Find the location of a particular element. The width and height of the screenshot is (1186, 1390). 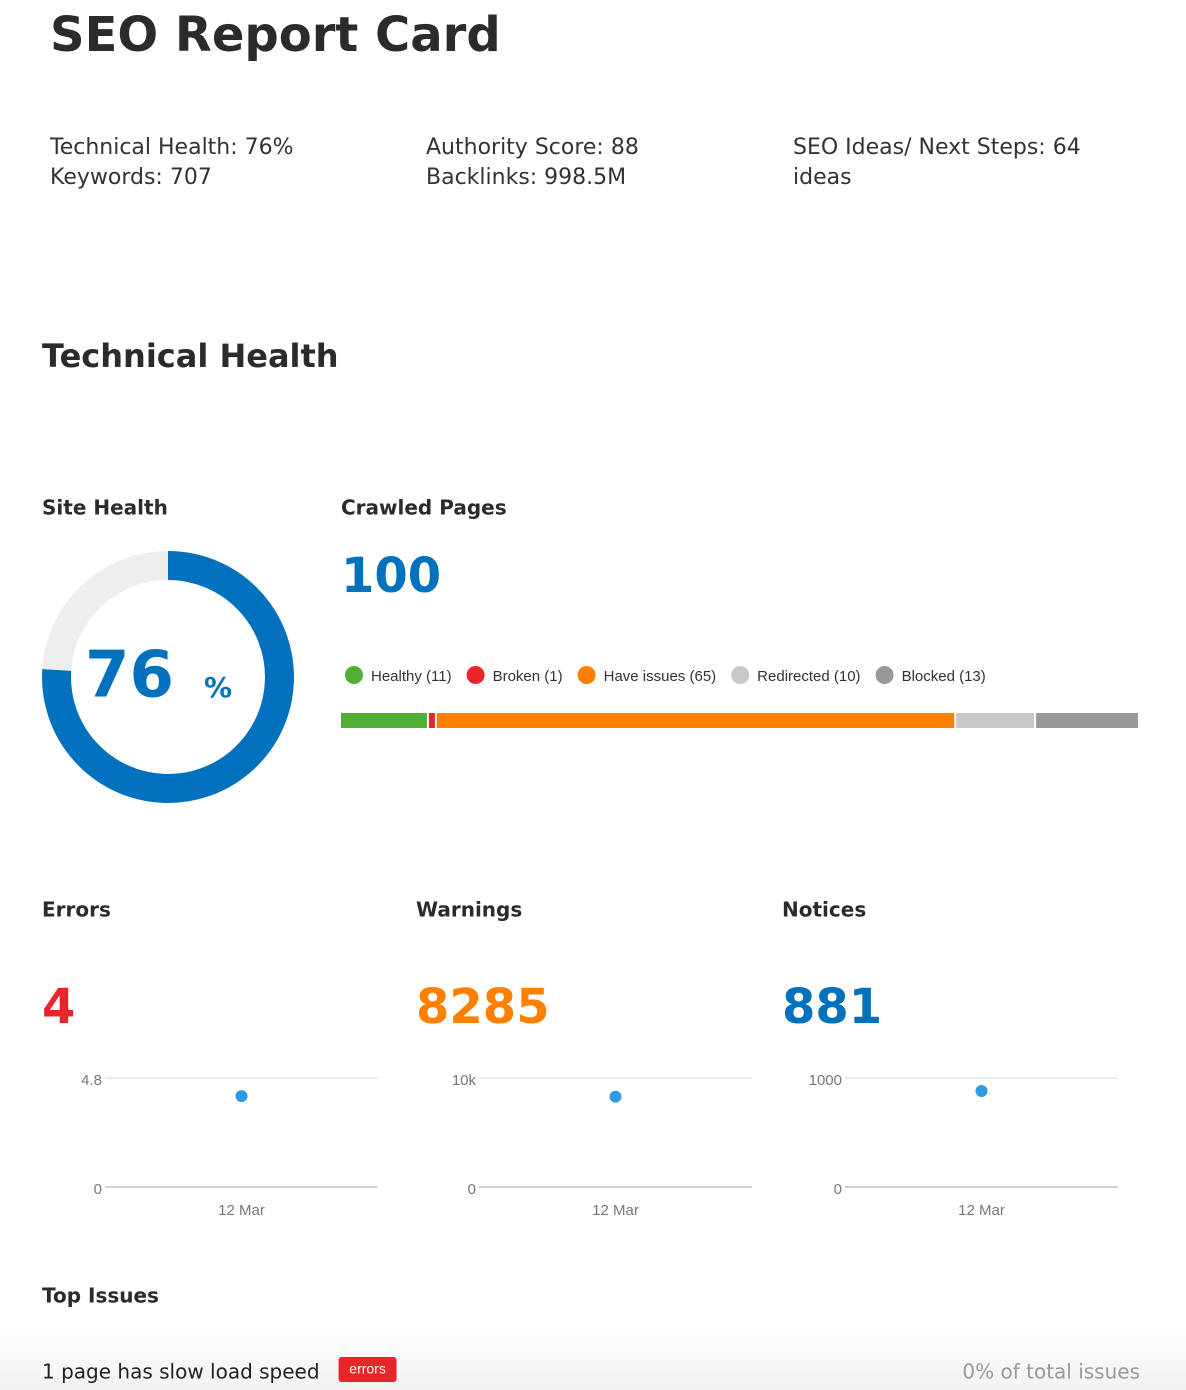

y-tick-label: 1000 is located at coordinates (825, 1080).